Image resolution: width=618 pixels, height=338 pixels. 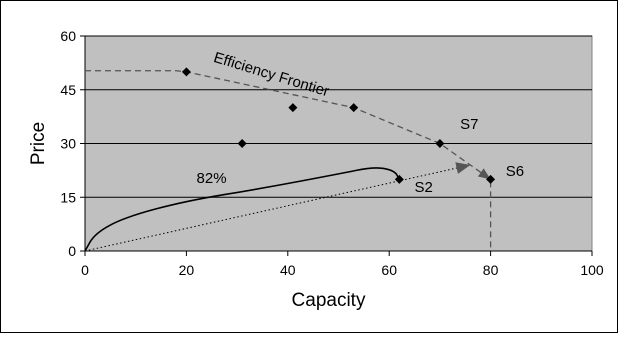 What do you see at coordinates (68, 90) in the screenshot?
I see `y-tick-label: 45` at bounding box center [68, 90].